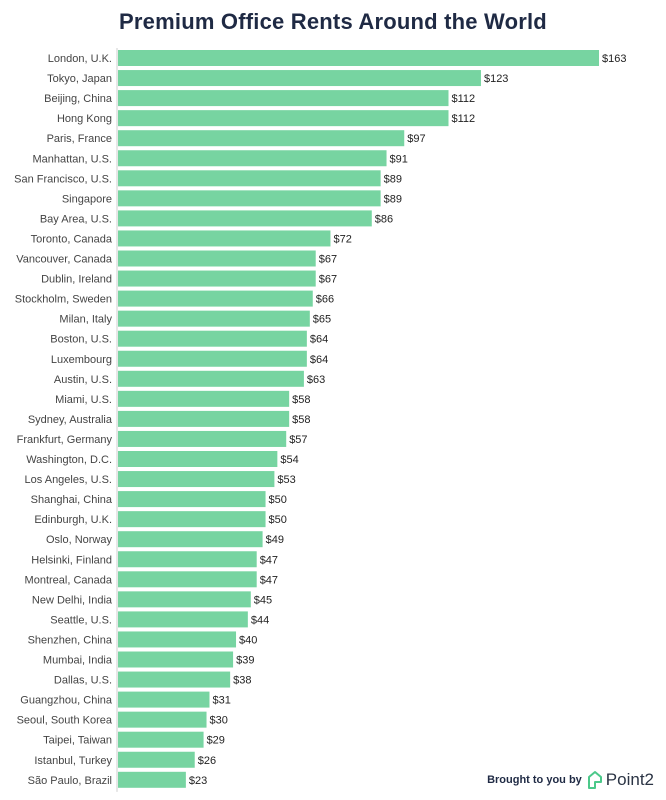 This screenshot has width=666, height=800. Describe the element at coordinates (64, 260) in the screenshot. I see `category-label: Vancouver, Canada` at that location.